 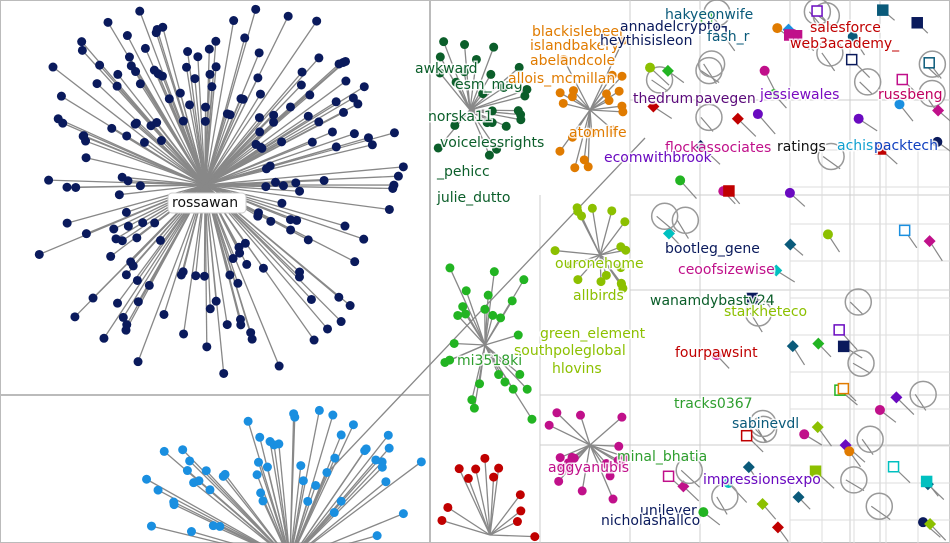 I want to click on node-label: blackislebeer, so click(x=578, y=32).